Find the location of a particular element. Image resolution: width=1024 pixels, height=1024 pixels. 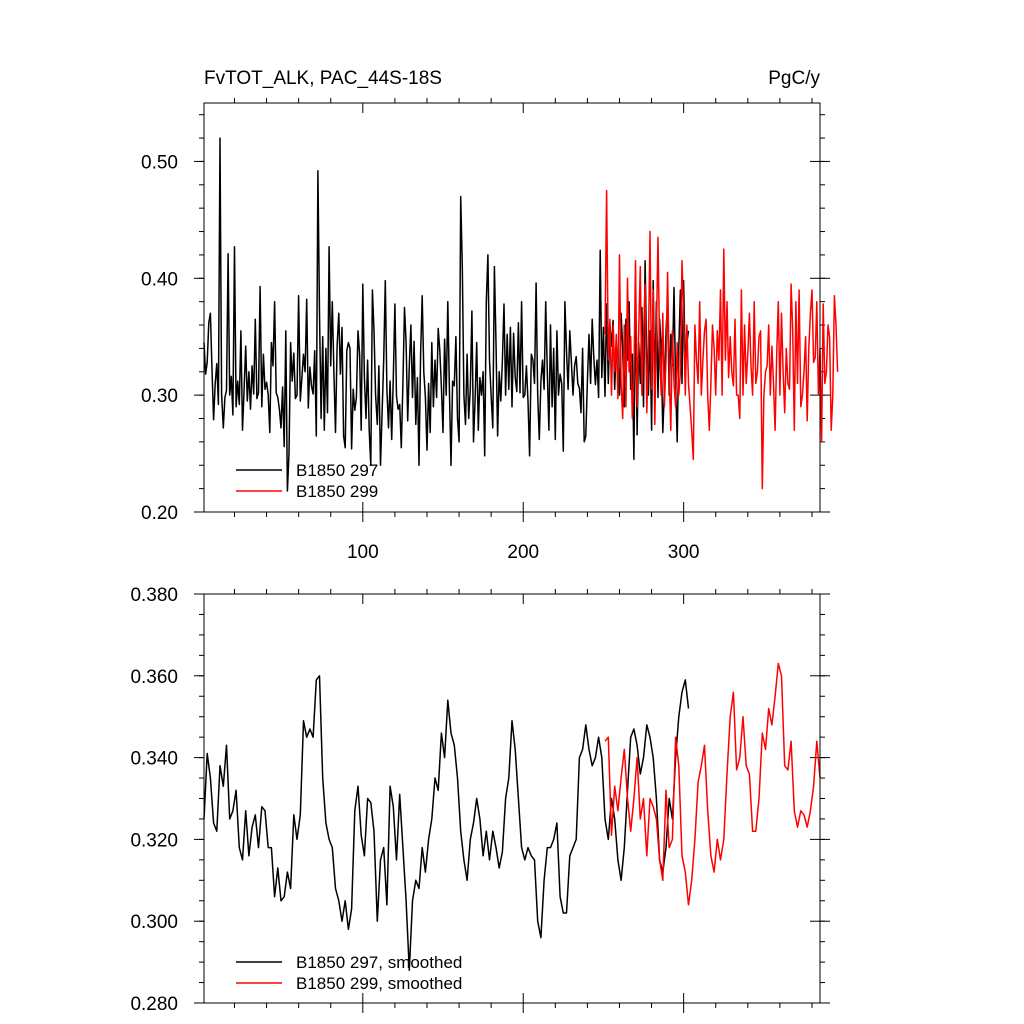

y-tick-label: 0.20 is located at coordinates (159, 513).